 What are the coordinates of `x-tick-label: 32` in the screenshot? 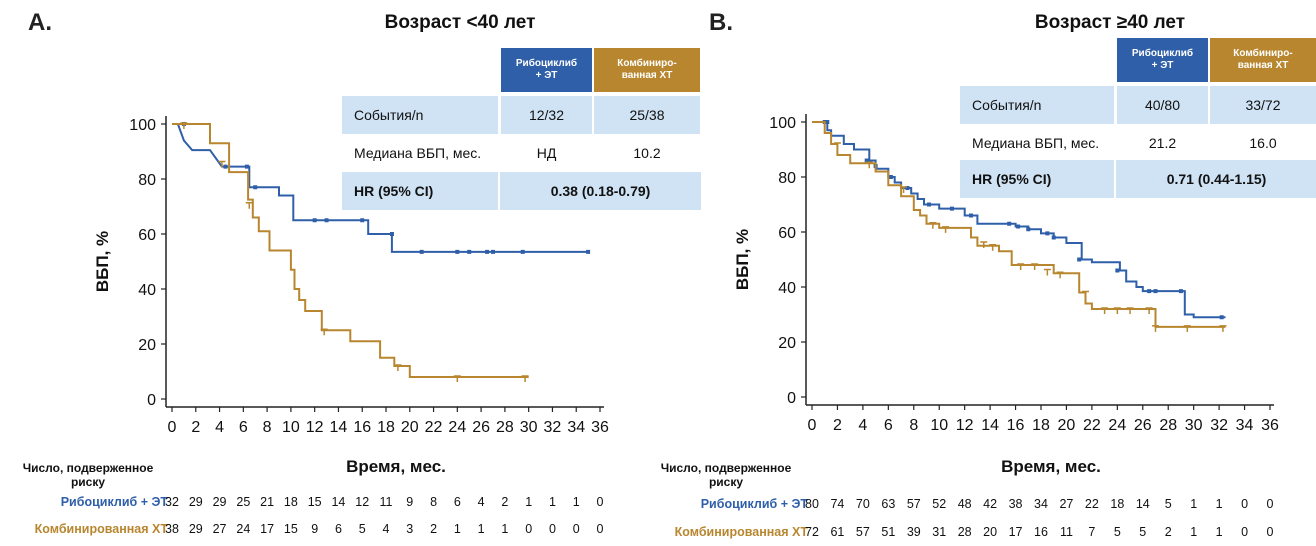 It's located at (1219, 425).